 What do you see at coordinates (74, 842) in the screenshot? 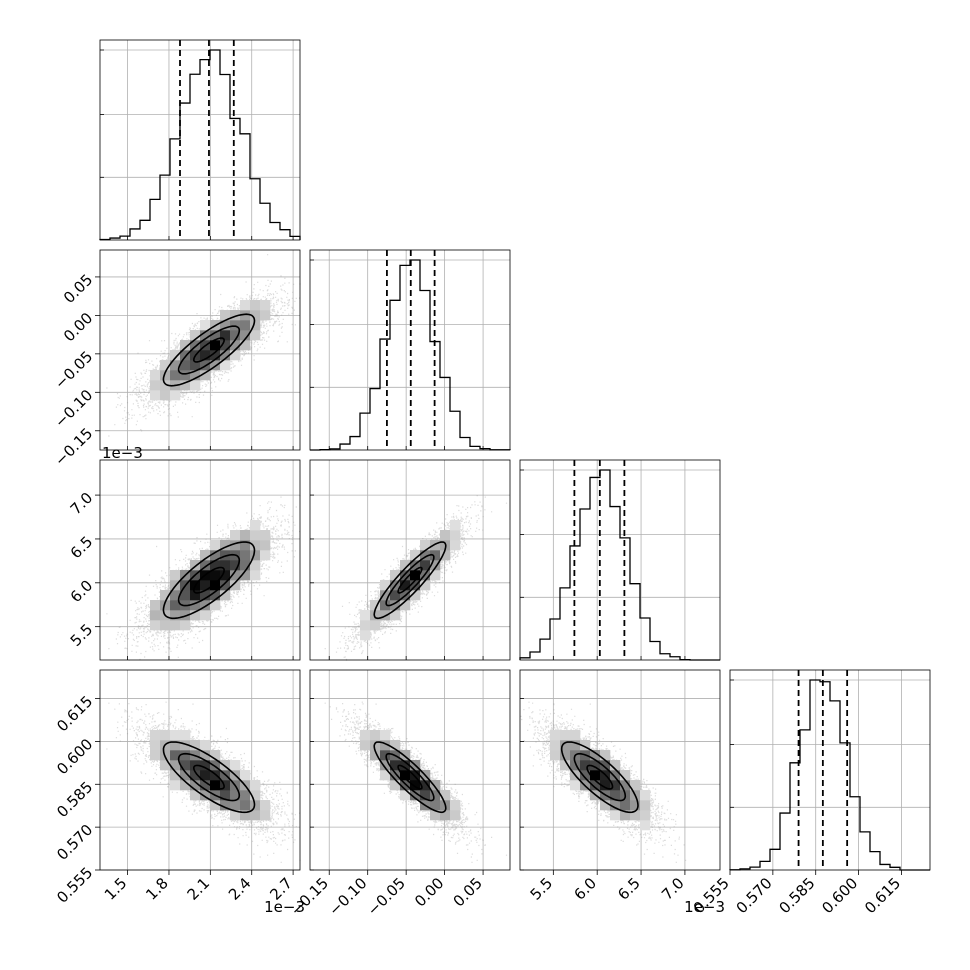
I see `y-tick-label: 0.570` at bounding box center [74, 842].